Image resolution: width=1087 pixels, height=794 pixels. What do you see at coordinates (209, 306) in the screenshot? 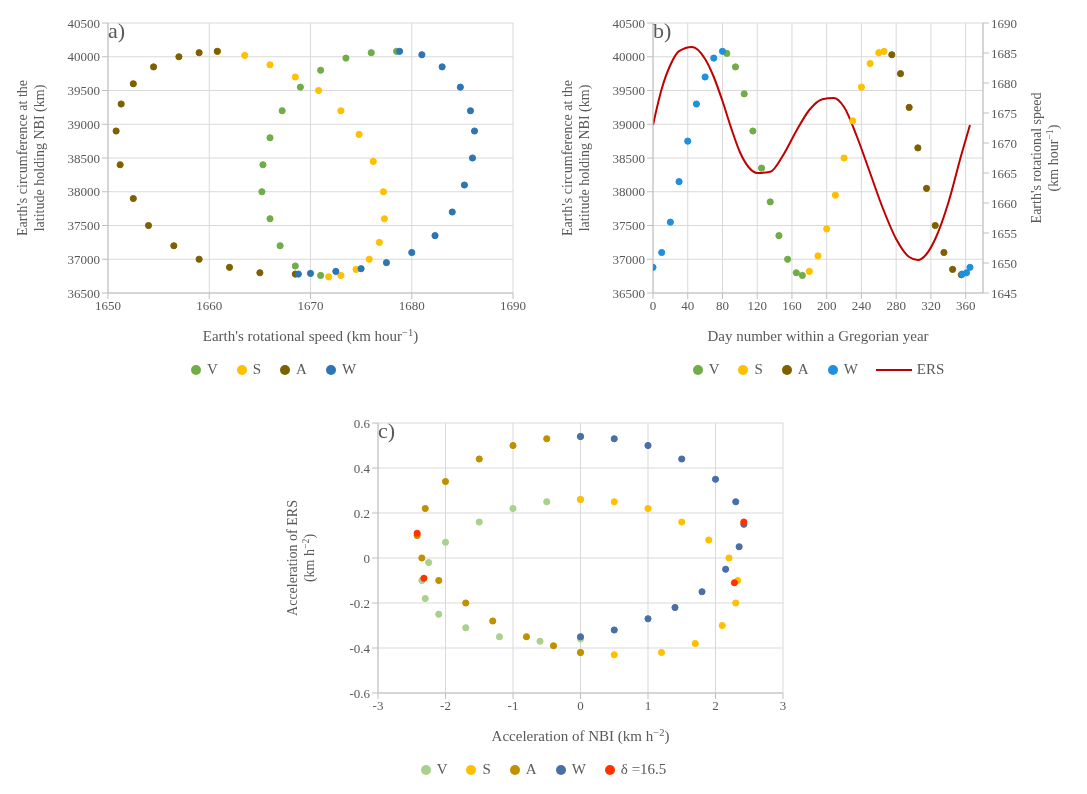
I see `x-tick-label: 1660` at bounding box center [209, 306].